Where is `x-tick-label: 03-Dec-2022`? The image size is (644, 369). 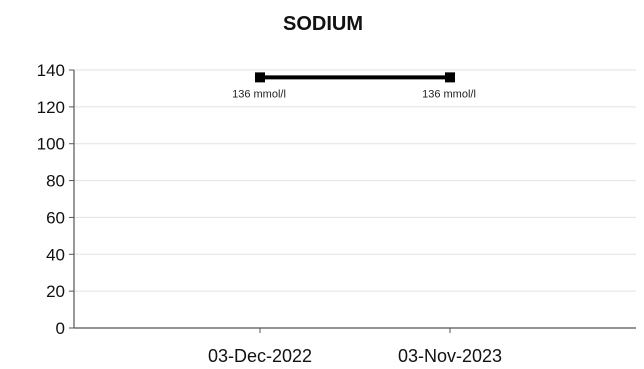
x-tick-label: 03-Dec-2022 is located at coordinates (260, 356).